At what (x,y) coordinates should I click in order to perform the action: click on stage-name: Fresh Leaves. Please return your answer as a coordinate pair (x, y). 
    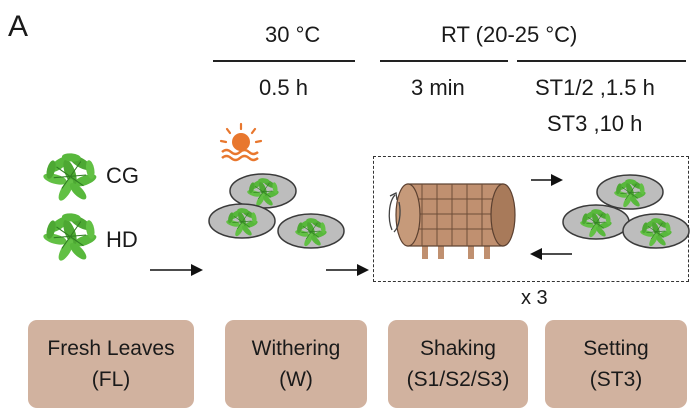
    Looking at the image, I should click on (111, 348).